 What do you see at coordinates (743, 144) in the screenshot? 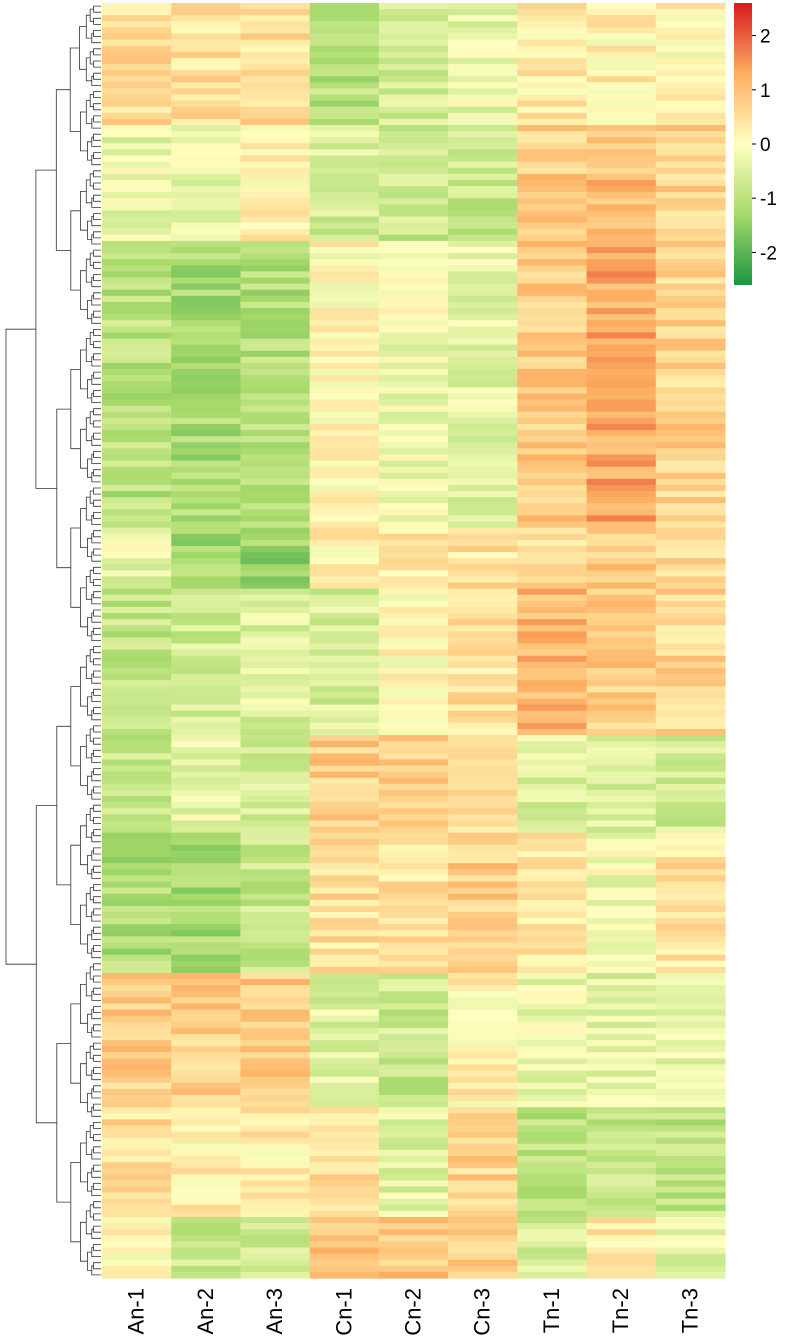
I see `colorbar-gradient` at bounding box center [743, 144].